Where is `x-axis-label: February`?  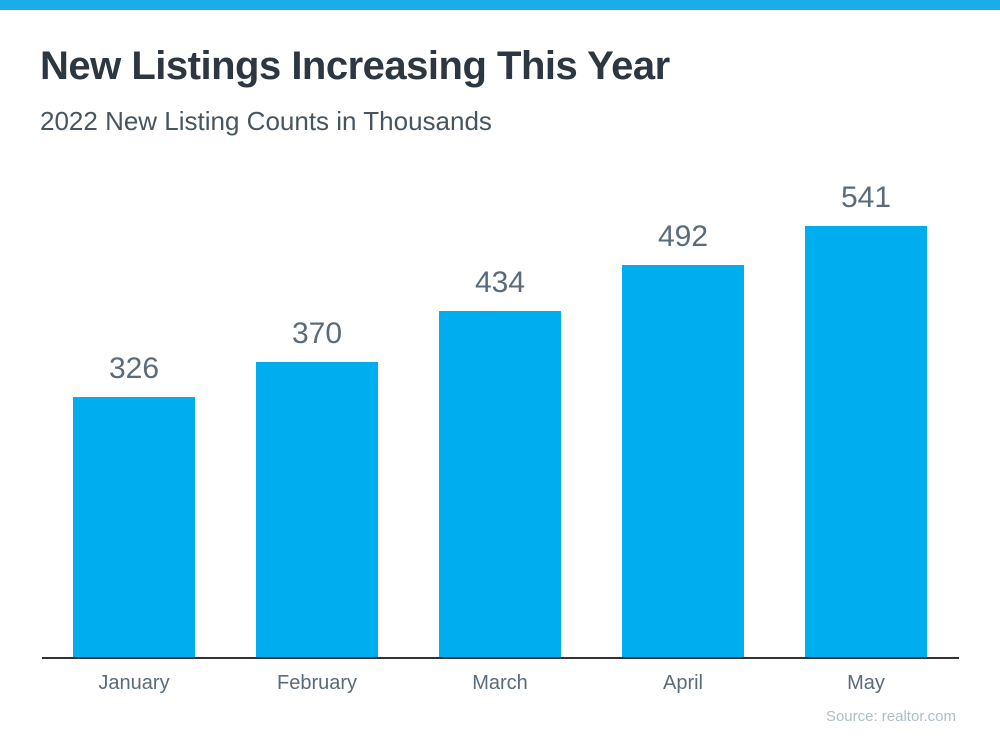
x-axis-label: February is located at coordinates (317, 683).